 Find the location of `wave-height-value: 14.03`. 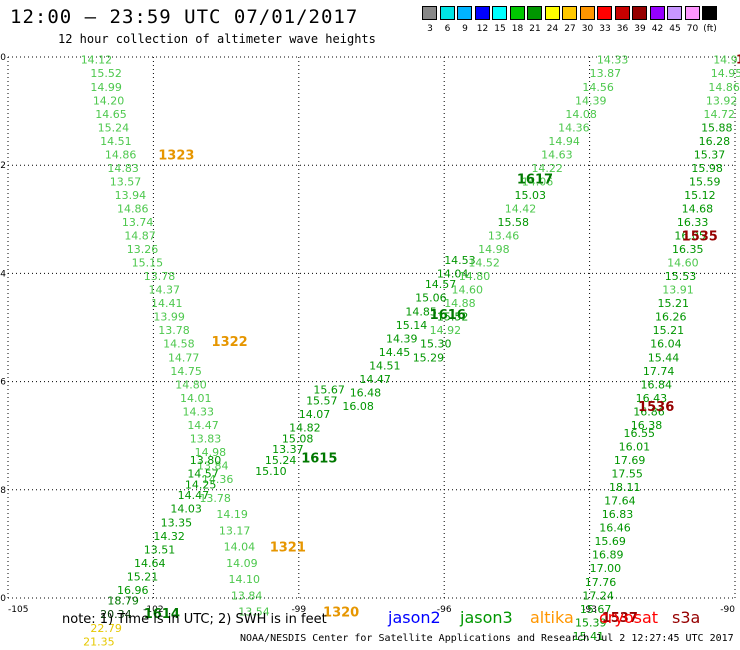

wave-height-value: 14.03 is located at coordinates (186, 509).